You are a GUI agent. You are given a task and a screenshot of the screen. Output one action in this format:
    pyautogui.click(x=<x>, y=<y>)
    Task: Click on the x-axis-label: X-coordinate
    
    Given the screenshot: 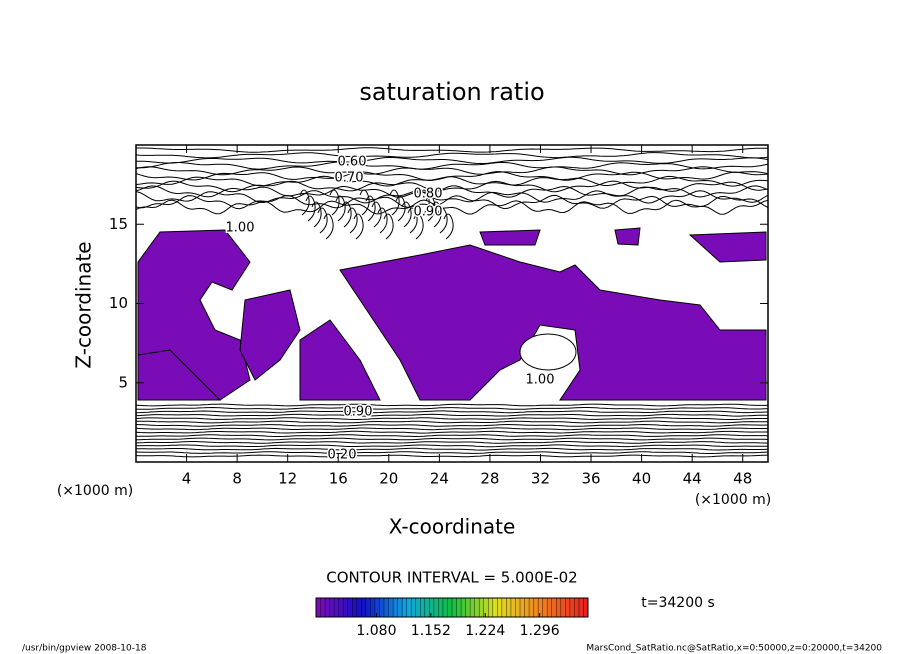 What is the action you would take?
    pyautogui.click(x=452, y=527)
    